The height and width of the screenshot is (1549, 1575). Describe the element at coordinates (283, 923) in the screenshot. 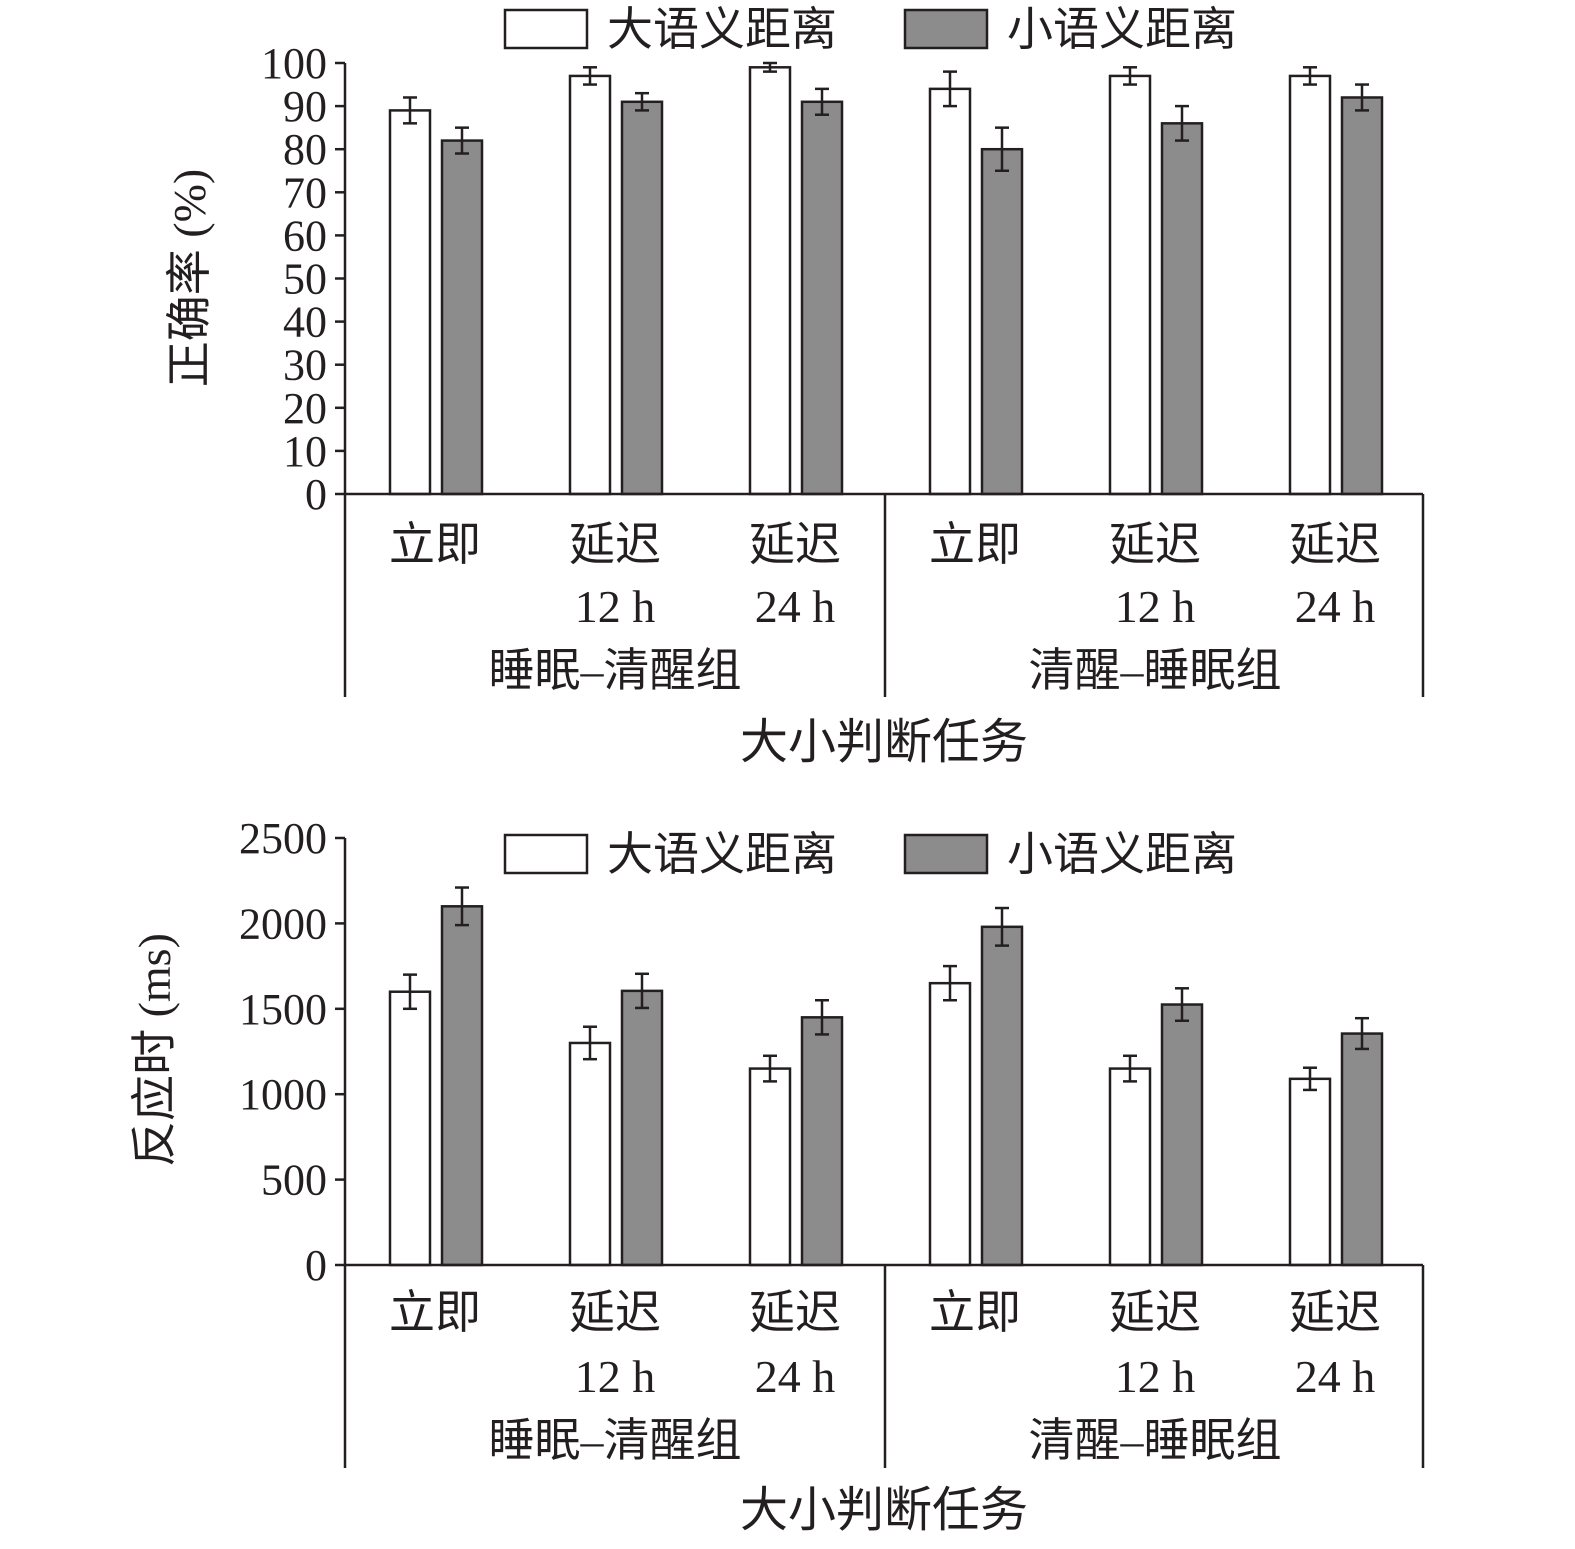

I see `y-tick-label: 2000` at that location.